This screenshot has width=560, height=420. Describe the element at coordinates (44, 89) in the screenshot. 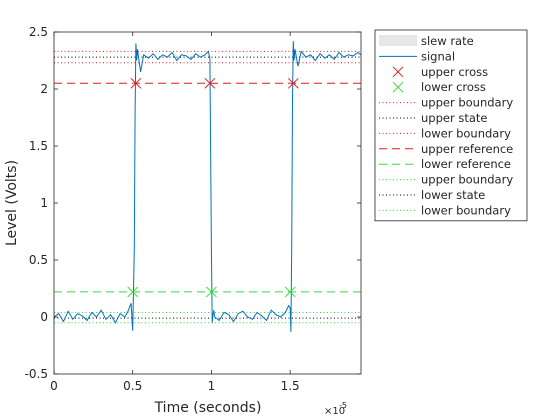

I see `y-tick-label: 2` at that location.